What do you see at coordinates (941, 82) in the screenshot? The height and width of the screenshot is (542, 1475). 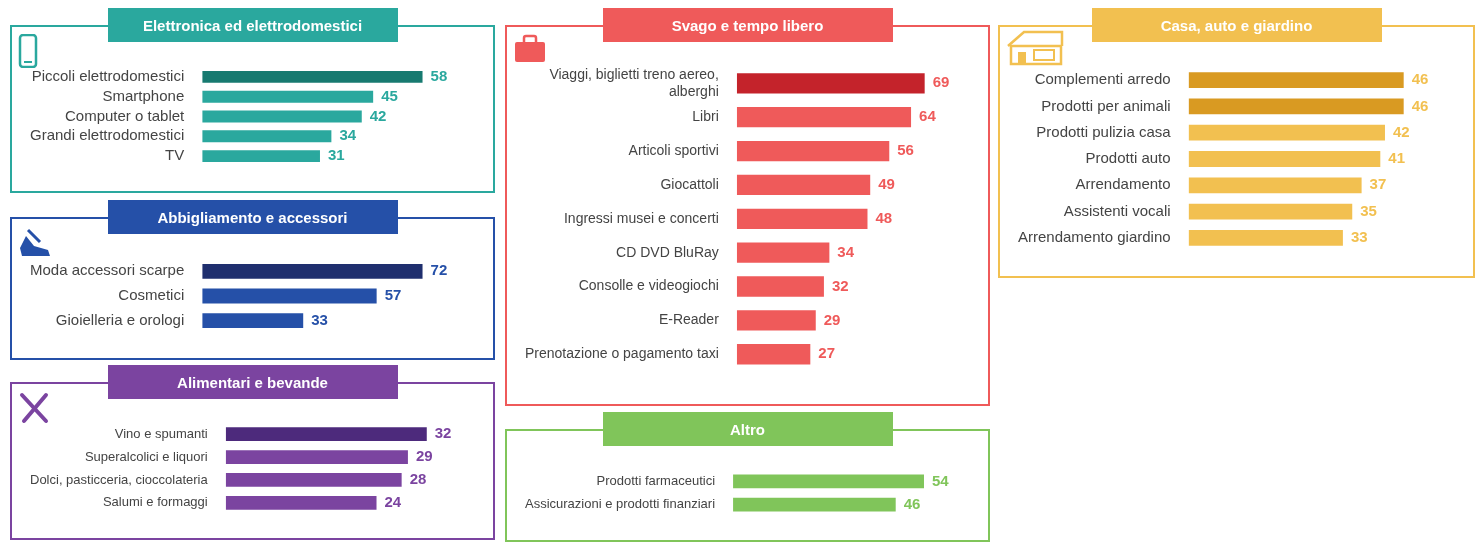 I see `data-label: 69` at bounding box center [941, 82].